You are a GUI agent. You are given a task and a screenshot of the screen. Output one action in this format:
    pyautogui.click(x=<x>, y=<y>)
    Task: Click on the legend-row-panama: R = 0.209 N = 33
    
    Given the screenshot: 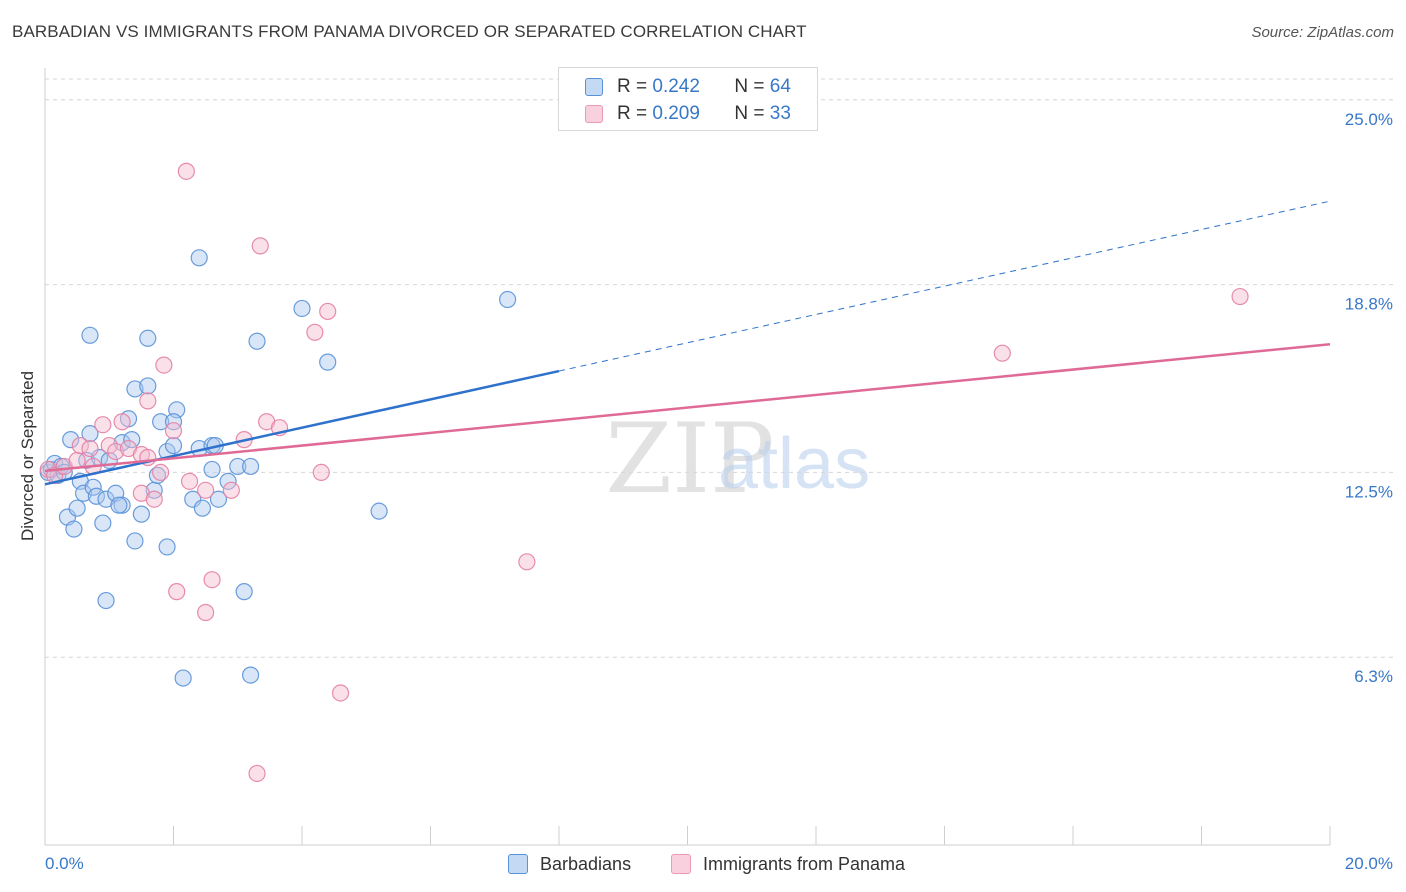 What is the action you would take?
    pyautogui.click(x=688, y=114)
    